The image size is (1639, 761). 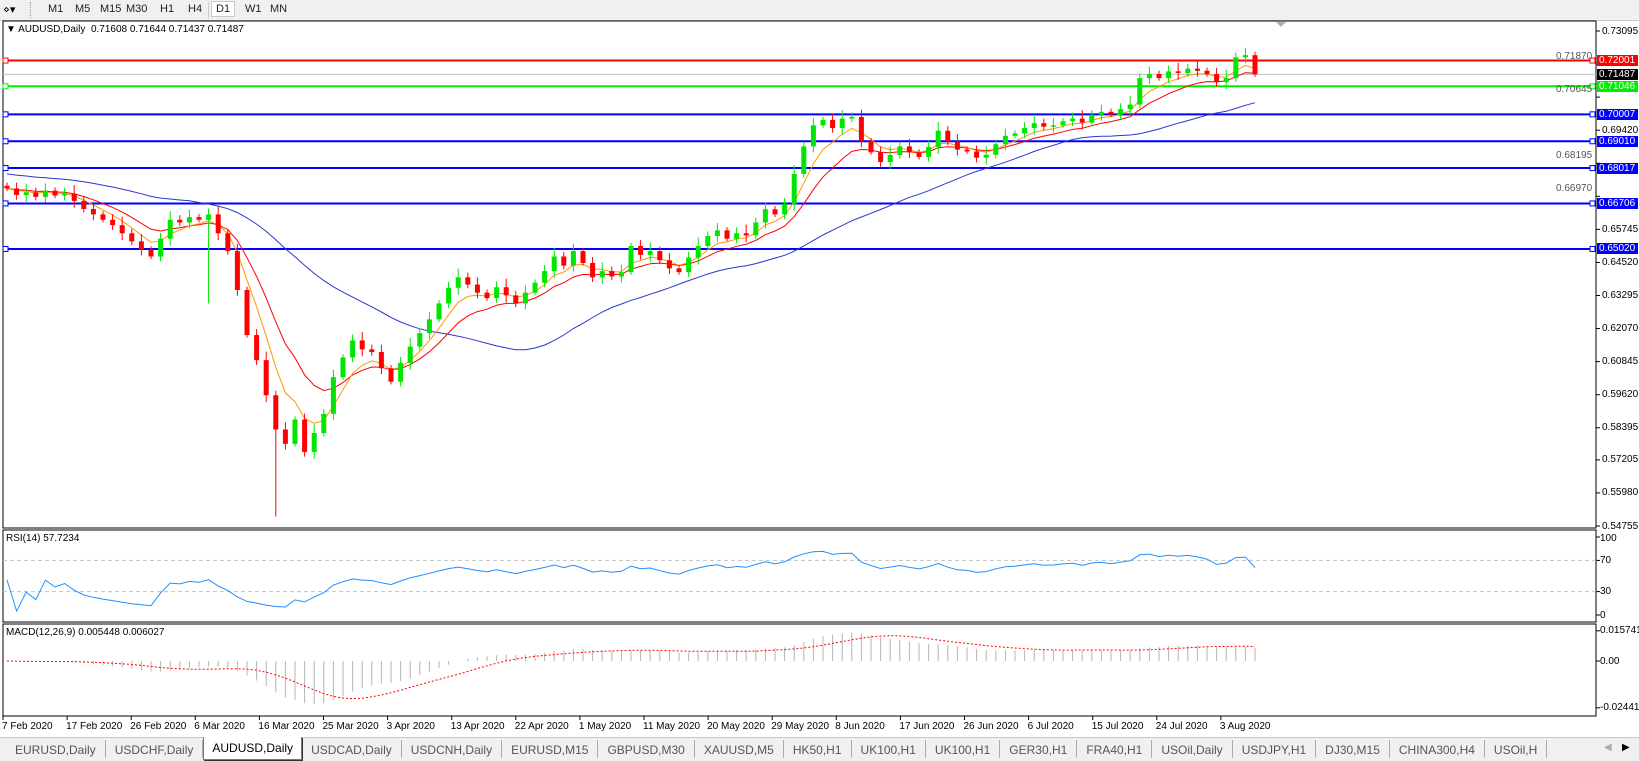 I want to click on tab-gbpusd-m30: GBPUSD,M30, so click(x=646, y=749).